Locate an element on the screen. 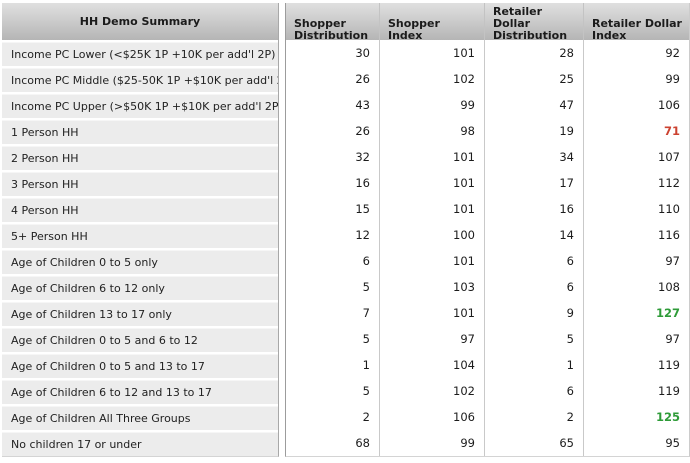 Image resolution: width=690 pixels, height=463 pixels. table-row: 12 100 14 116 is located at coordinates (487, 235).